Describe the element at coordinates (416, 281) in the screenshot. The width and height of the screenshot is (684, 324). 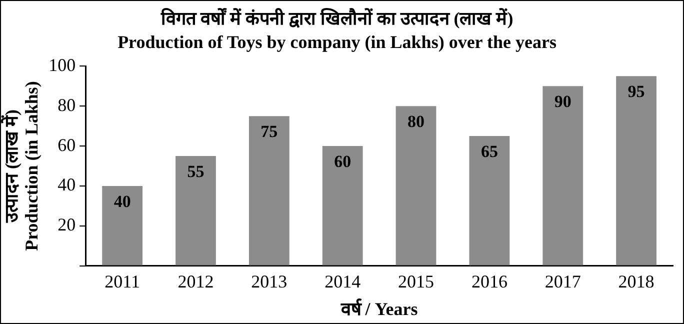
I see `x-tick-label: 2015` at that location.